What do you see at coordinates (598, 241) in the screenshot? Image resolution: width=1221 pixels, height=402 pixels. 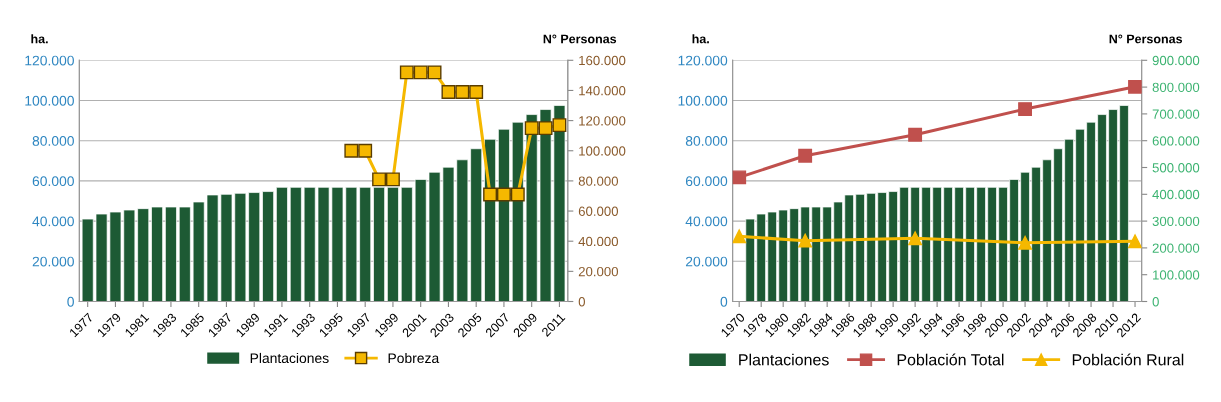 I see `y2-tick-label: 40.000` at bounding box center [598, 241].